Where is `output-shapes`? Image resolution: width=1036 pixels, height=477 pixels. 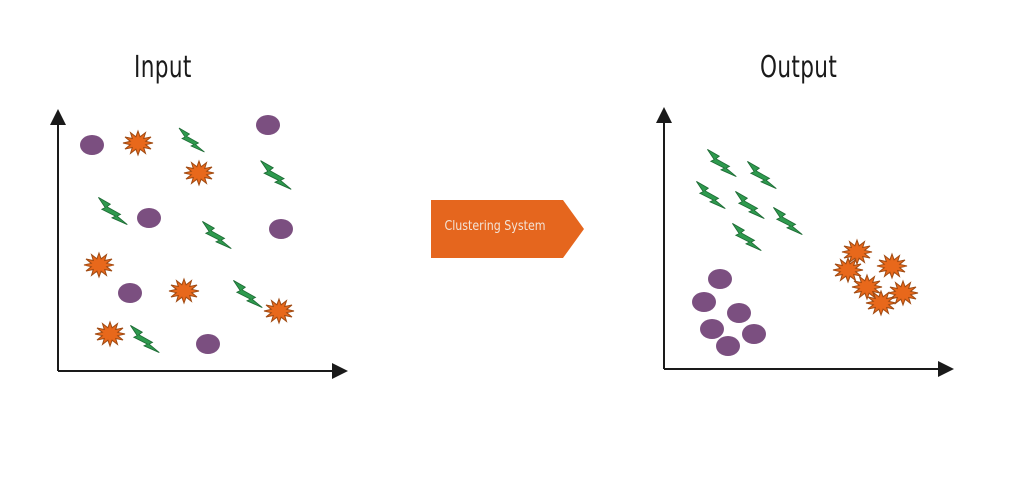 output-shapes is located at coordinates (747, 252).